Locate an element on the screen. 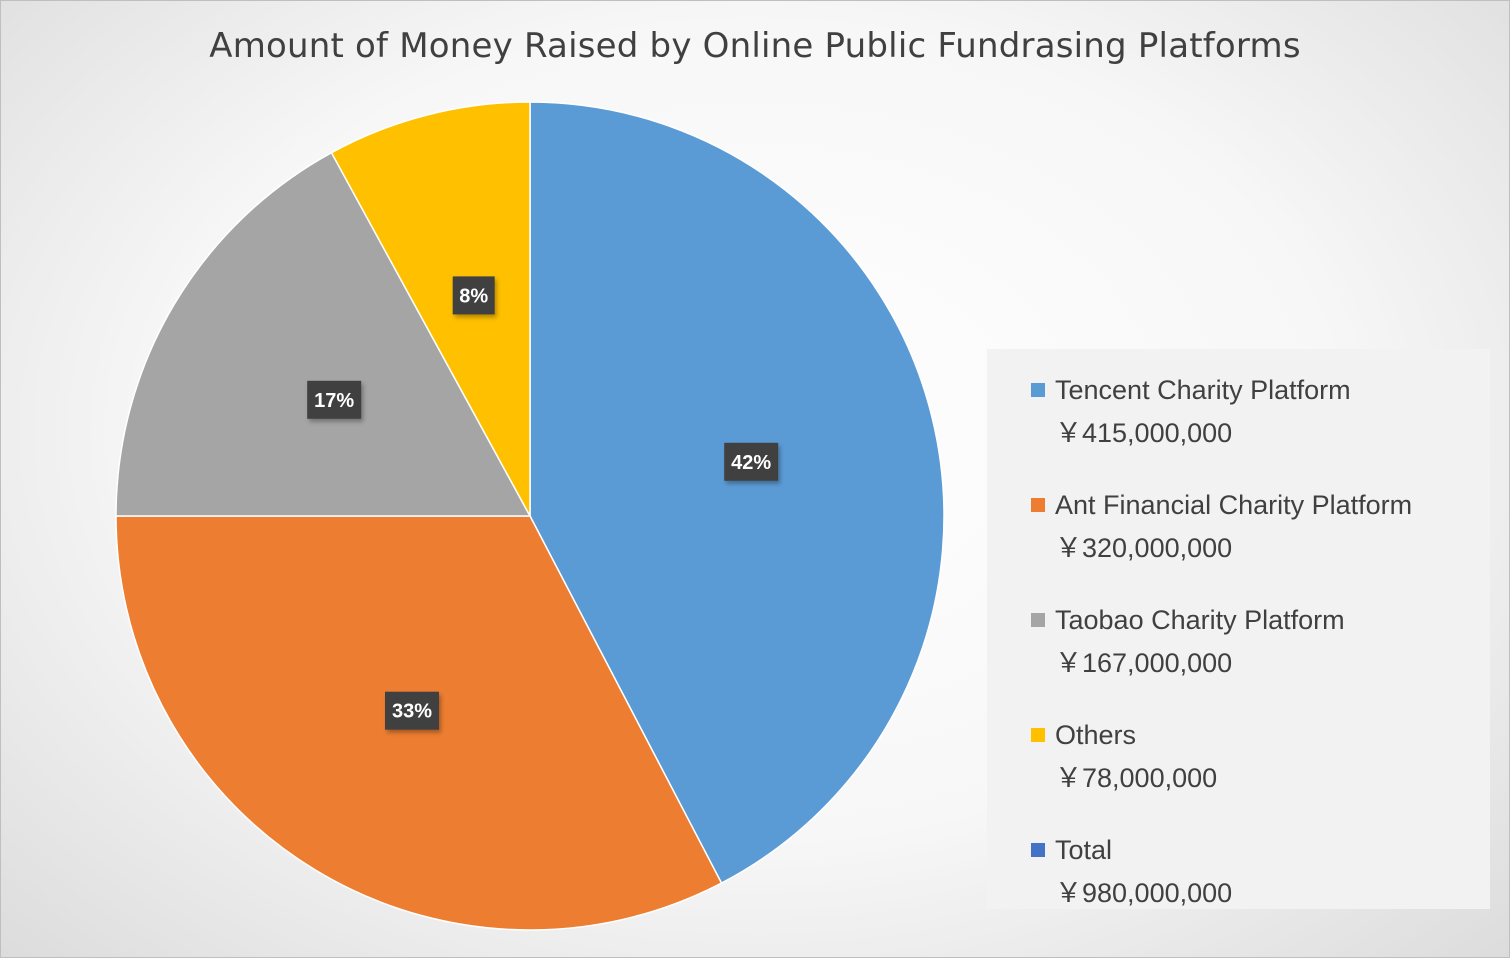  legend-amount: ￥320,000,000 is located at coordinates (1144, 548).